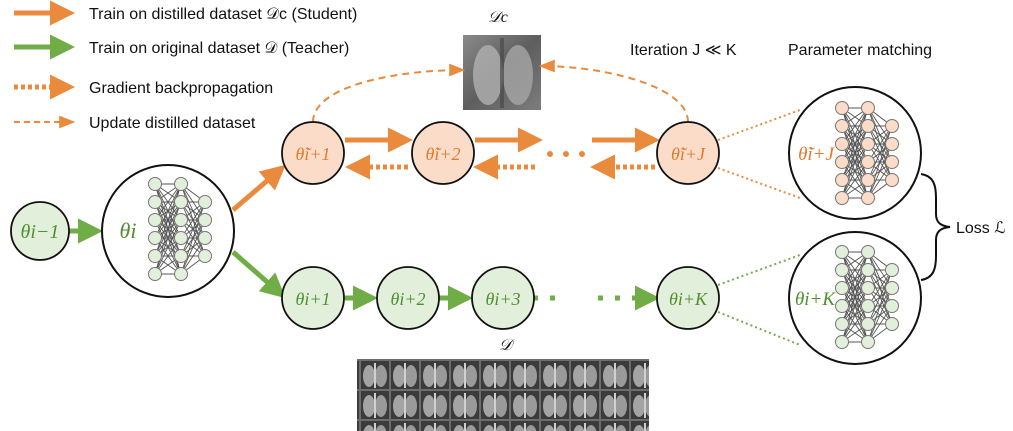 The width and height of the screenshot is (1013, 431). Describe the element at coordinates (498, 17) in the screenshot. I see `distilled-dataset-label: 𝒟c` at that location.